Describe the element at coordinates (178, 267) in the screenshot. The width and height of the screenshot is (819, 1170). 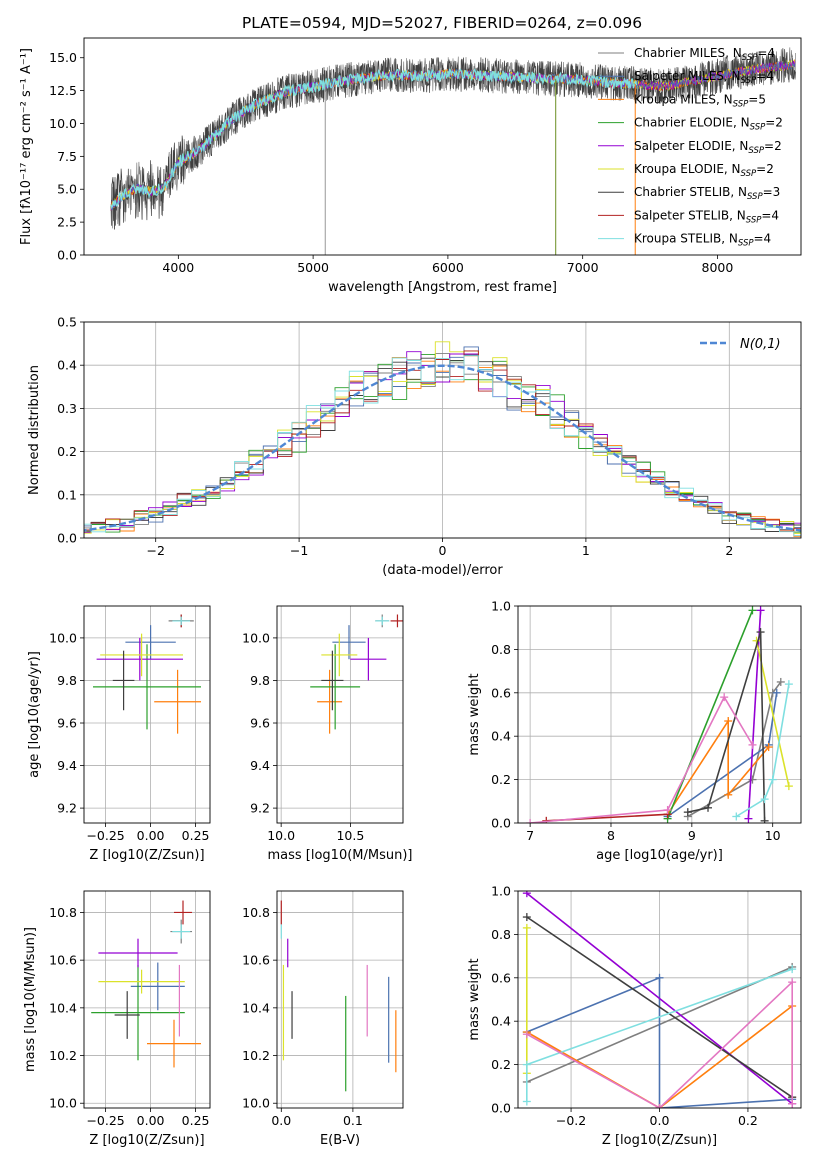
I see `x-tick-label: 4000` at that location.